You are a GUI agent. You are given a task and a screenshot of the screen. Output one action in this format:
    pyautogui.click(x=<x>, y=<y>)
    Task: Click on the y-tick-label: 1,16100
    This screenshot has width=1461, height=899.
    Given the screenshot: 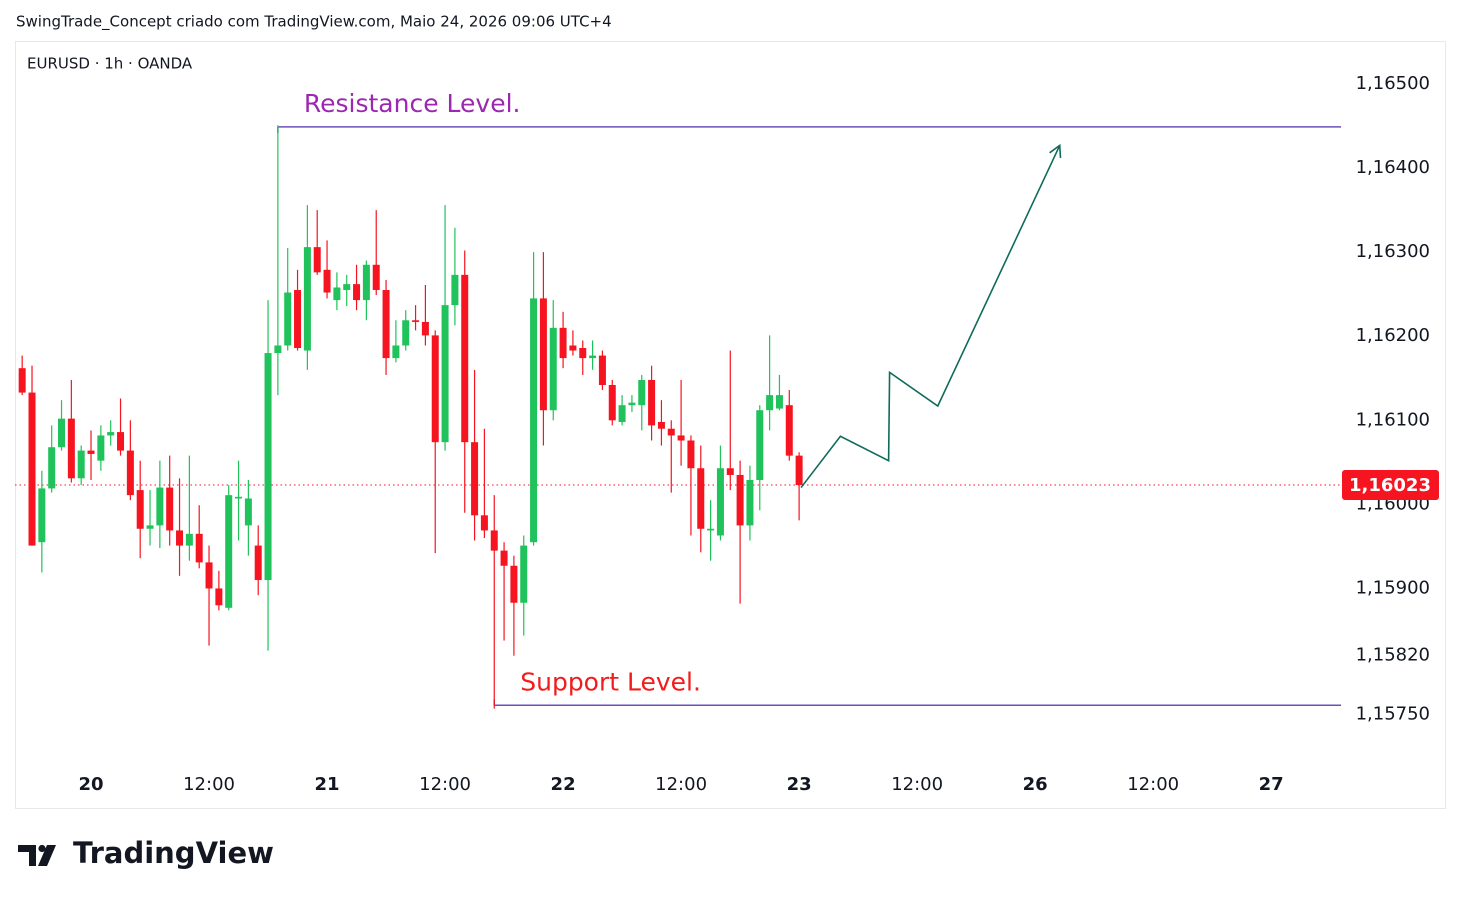 What is the action you would take?
    pyautogui.click(x=1393, y=419)
    